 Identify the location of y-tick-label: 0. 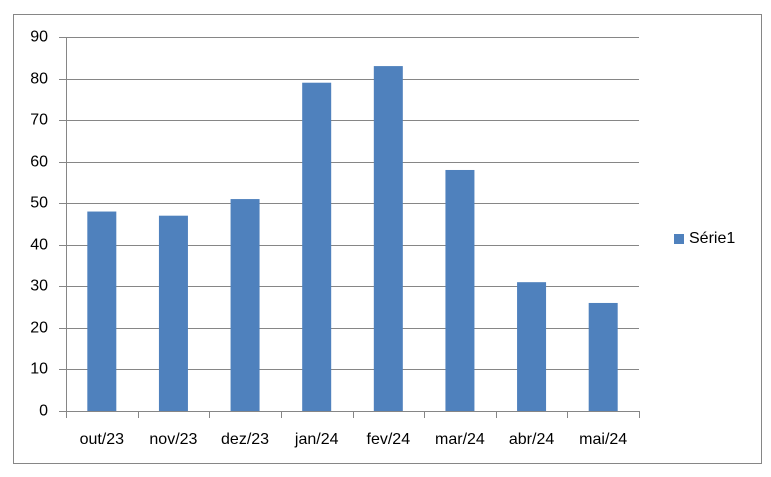
(43, 411).